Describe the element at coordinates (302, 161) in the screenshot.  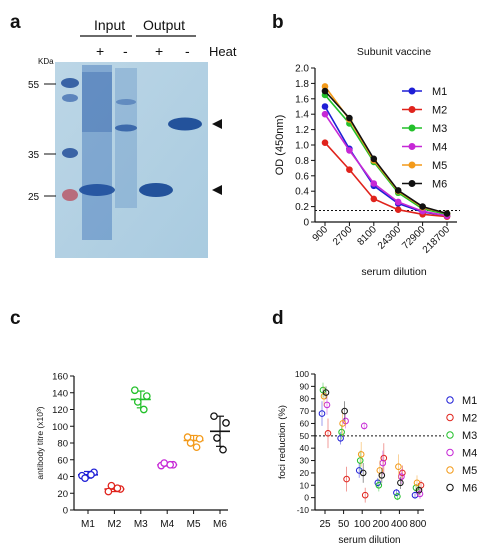
I see `y-tick-label: 0.8` at that location.